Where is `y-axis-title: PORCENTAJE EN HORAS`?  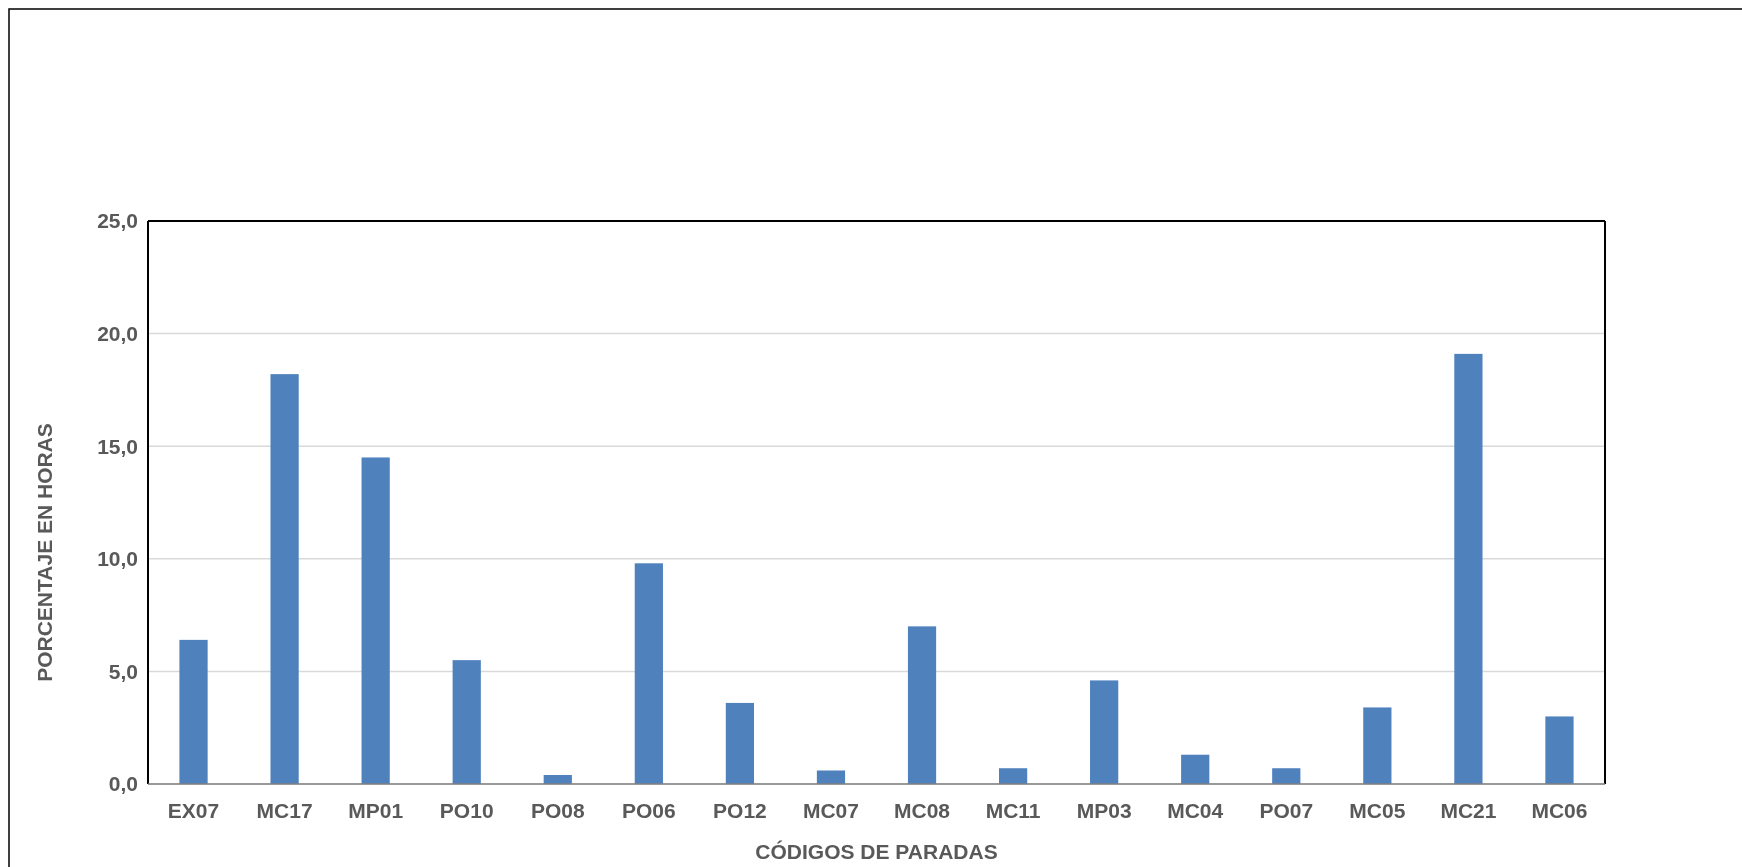 y-axis-title: PORCENTAJE EN HORAS is located at coordinates (44, 552).